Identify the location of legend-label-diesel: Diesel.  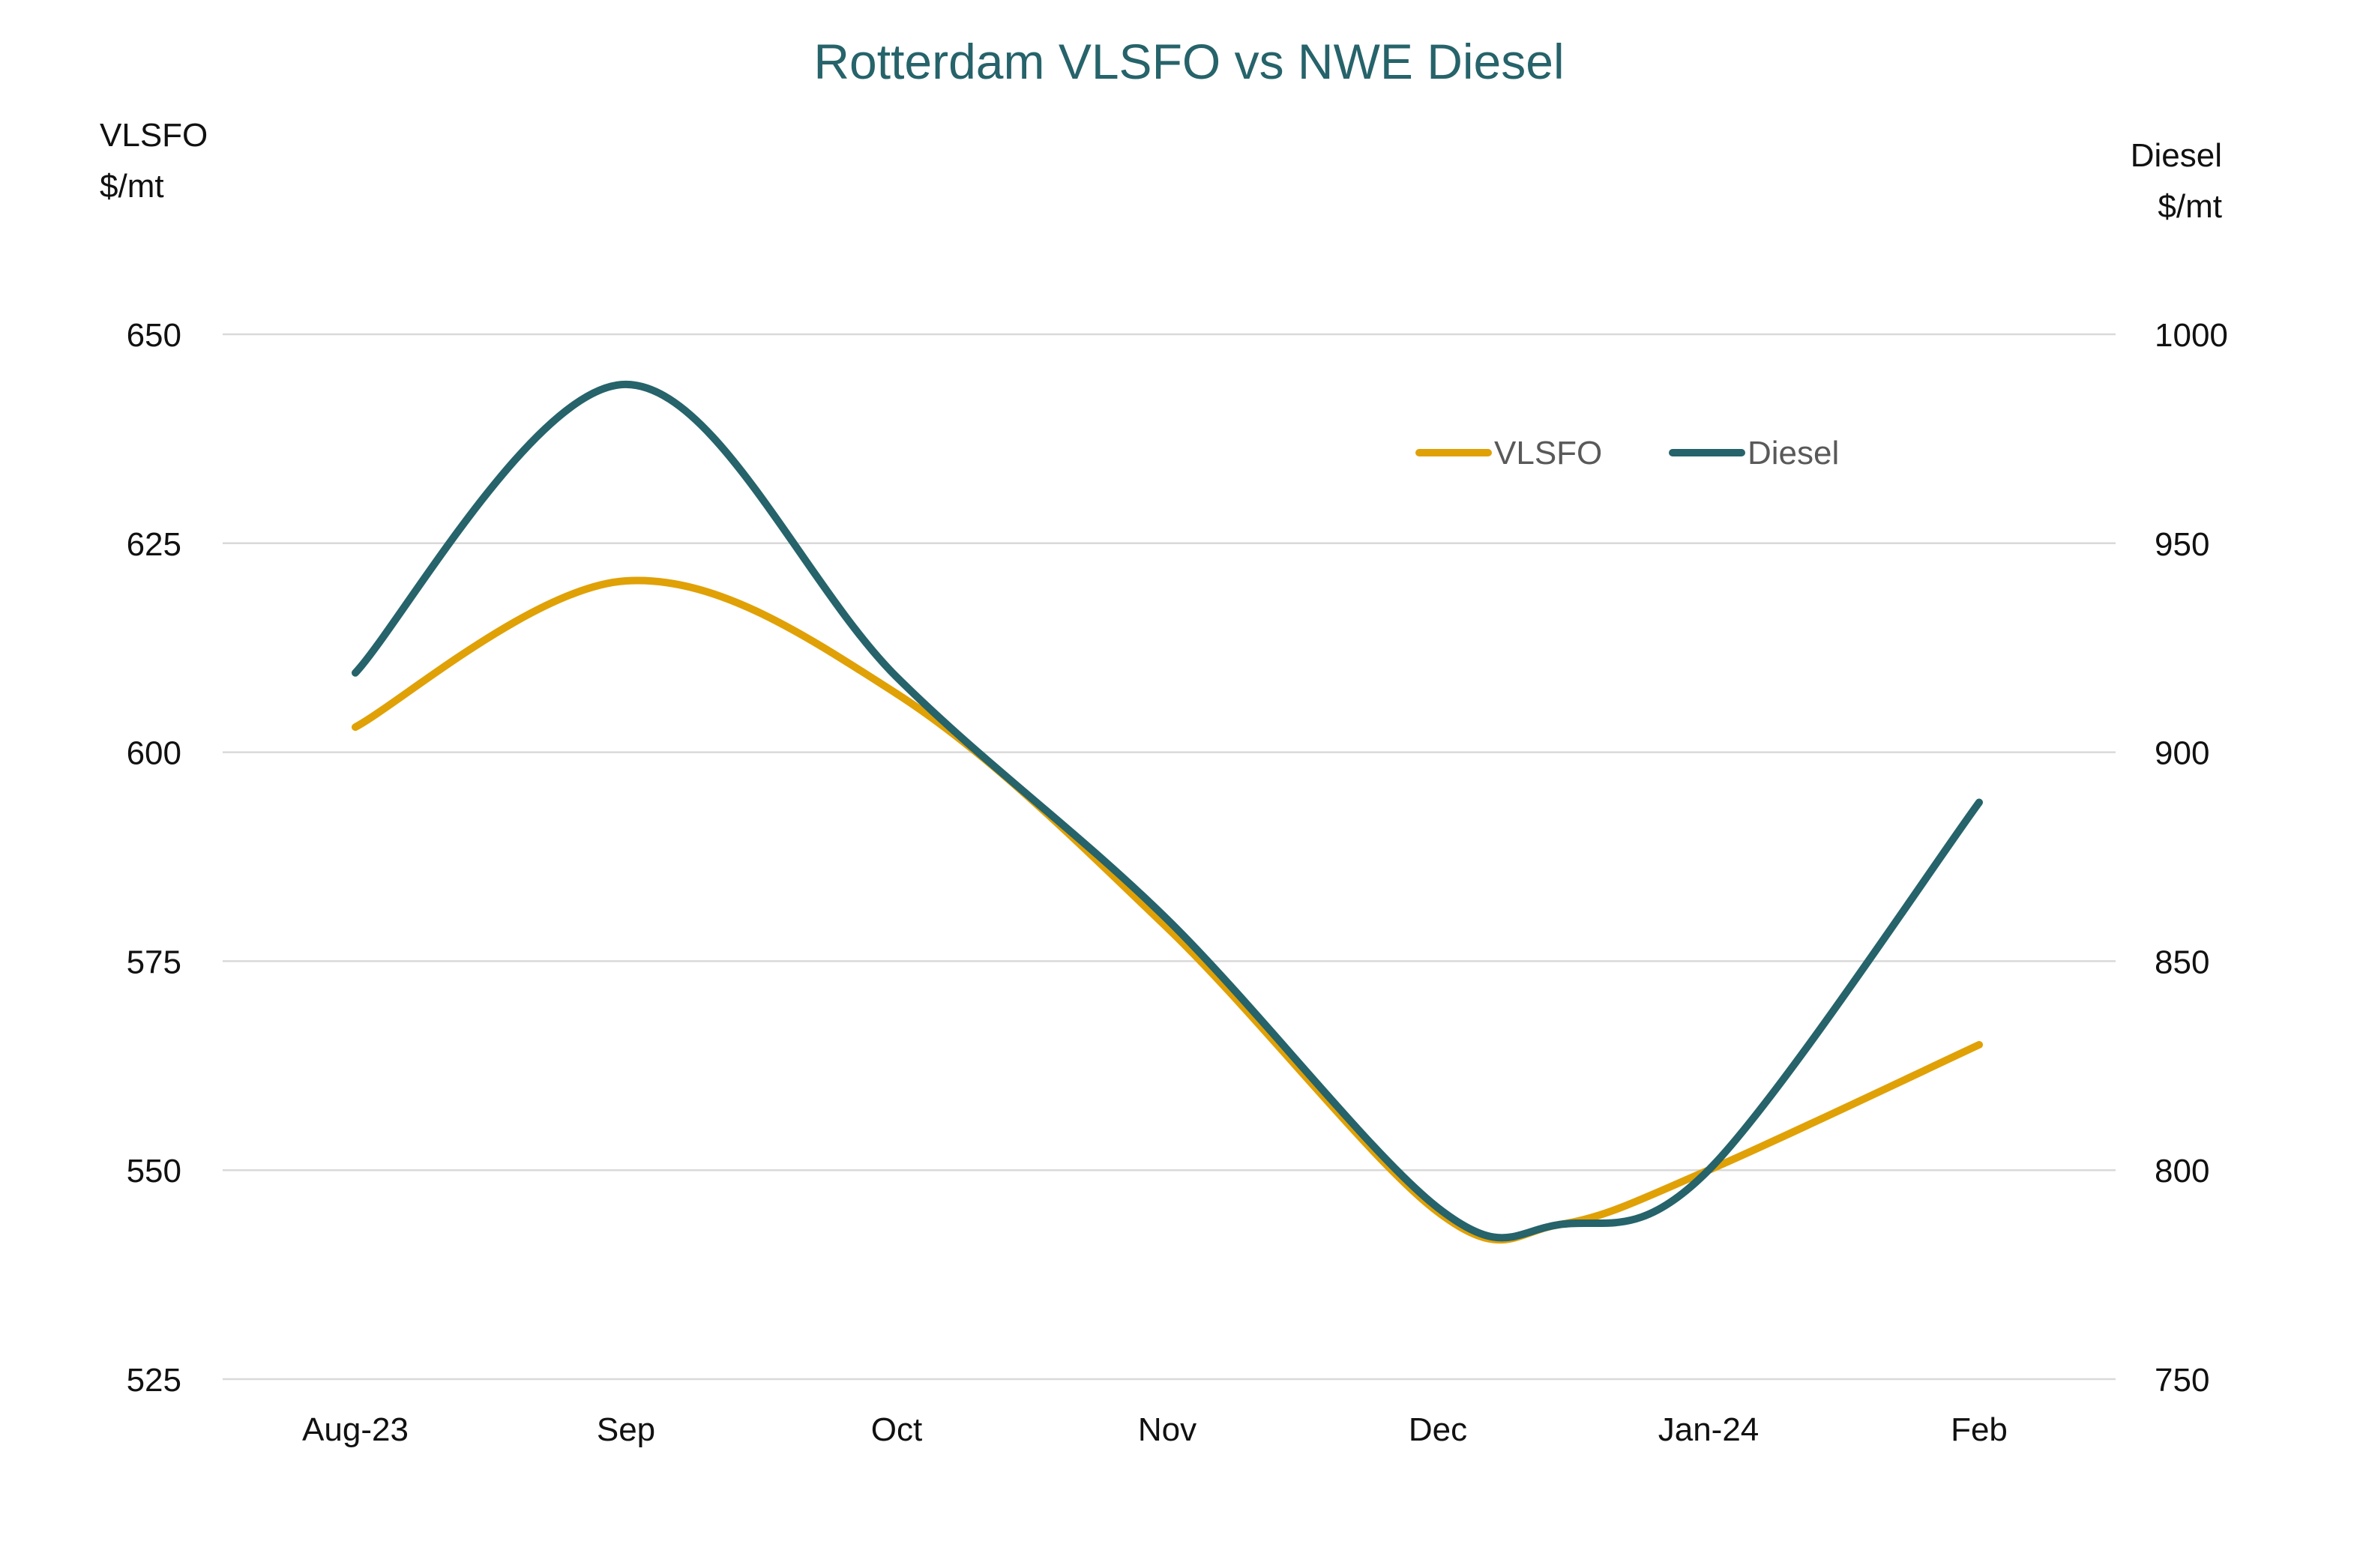
(1794, 453).